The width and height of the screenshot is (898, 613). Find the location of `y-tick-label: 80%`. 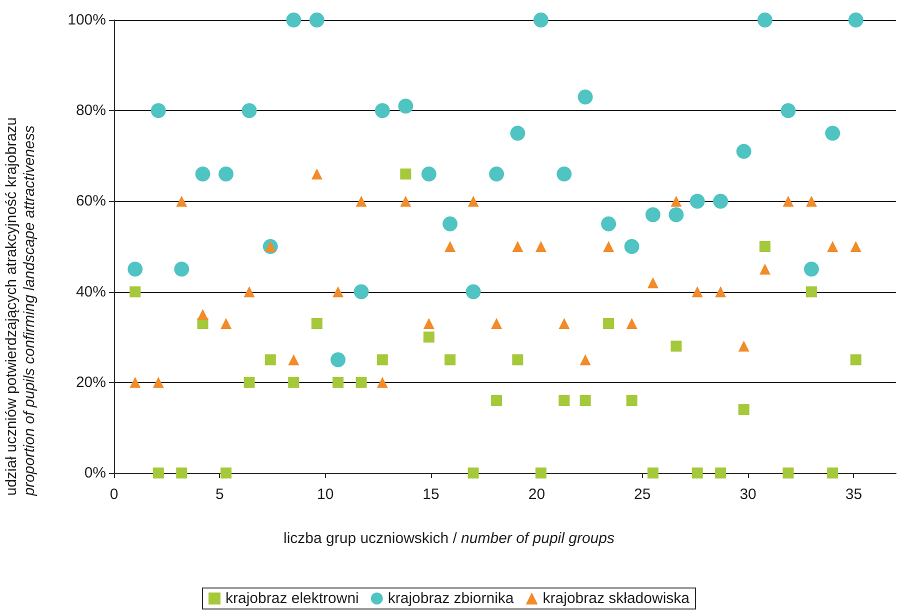

y-tick-label: 80% is located at coordinates (91, 111).